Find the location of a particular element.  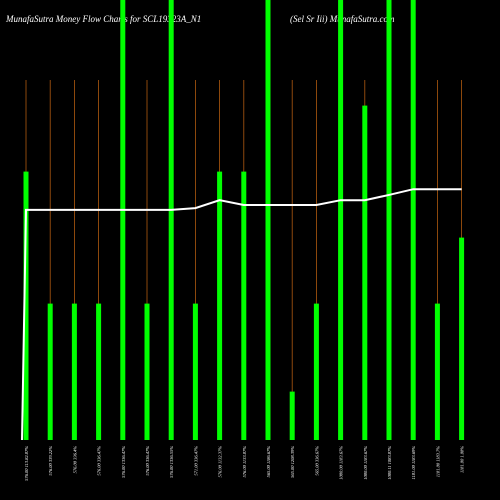

x-tick-label: 576.00 336.4% is located at coordinates (74, 460).